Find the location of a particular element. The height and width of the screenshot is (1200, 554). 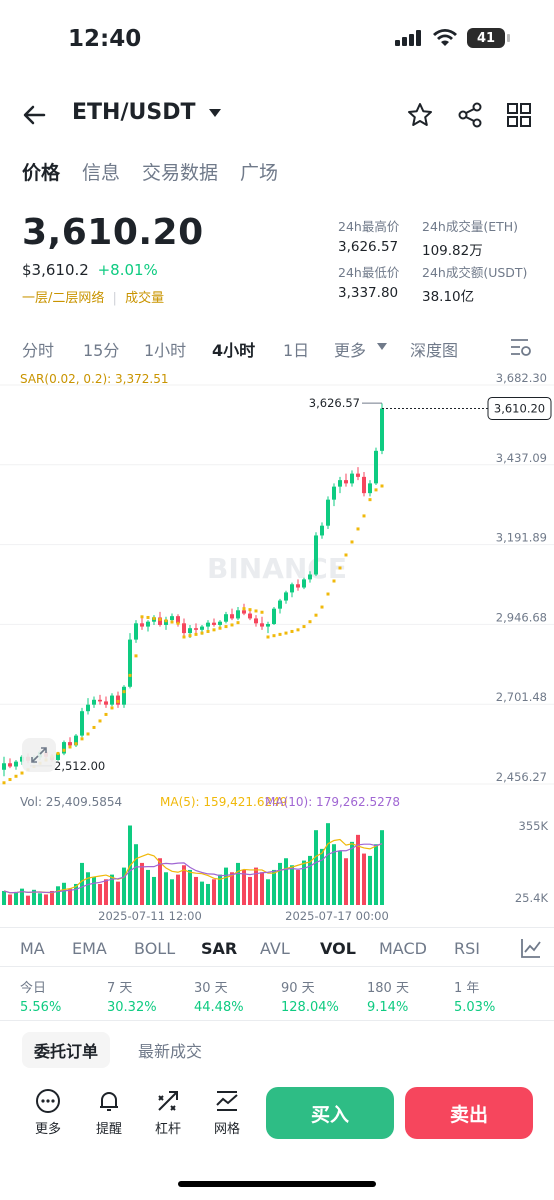

grid-menu-icon is located at coordinates (519, 115).